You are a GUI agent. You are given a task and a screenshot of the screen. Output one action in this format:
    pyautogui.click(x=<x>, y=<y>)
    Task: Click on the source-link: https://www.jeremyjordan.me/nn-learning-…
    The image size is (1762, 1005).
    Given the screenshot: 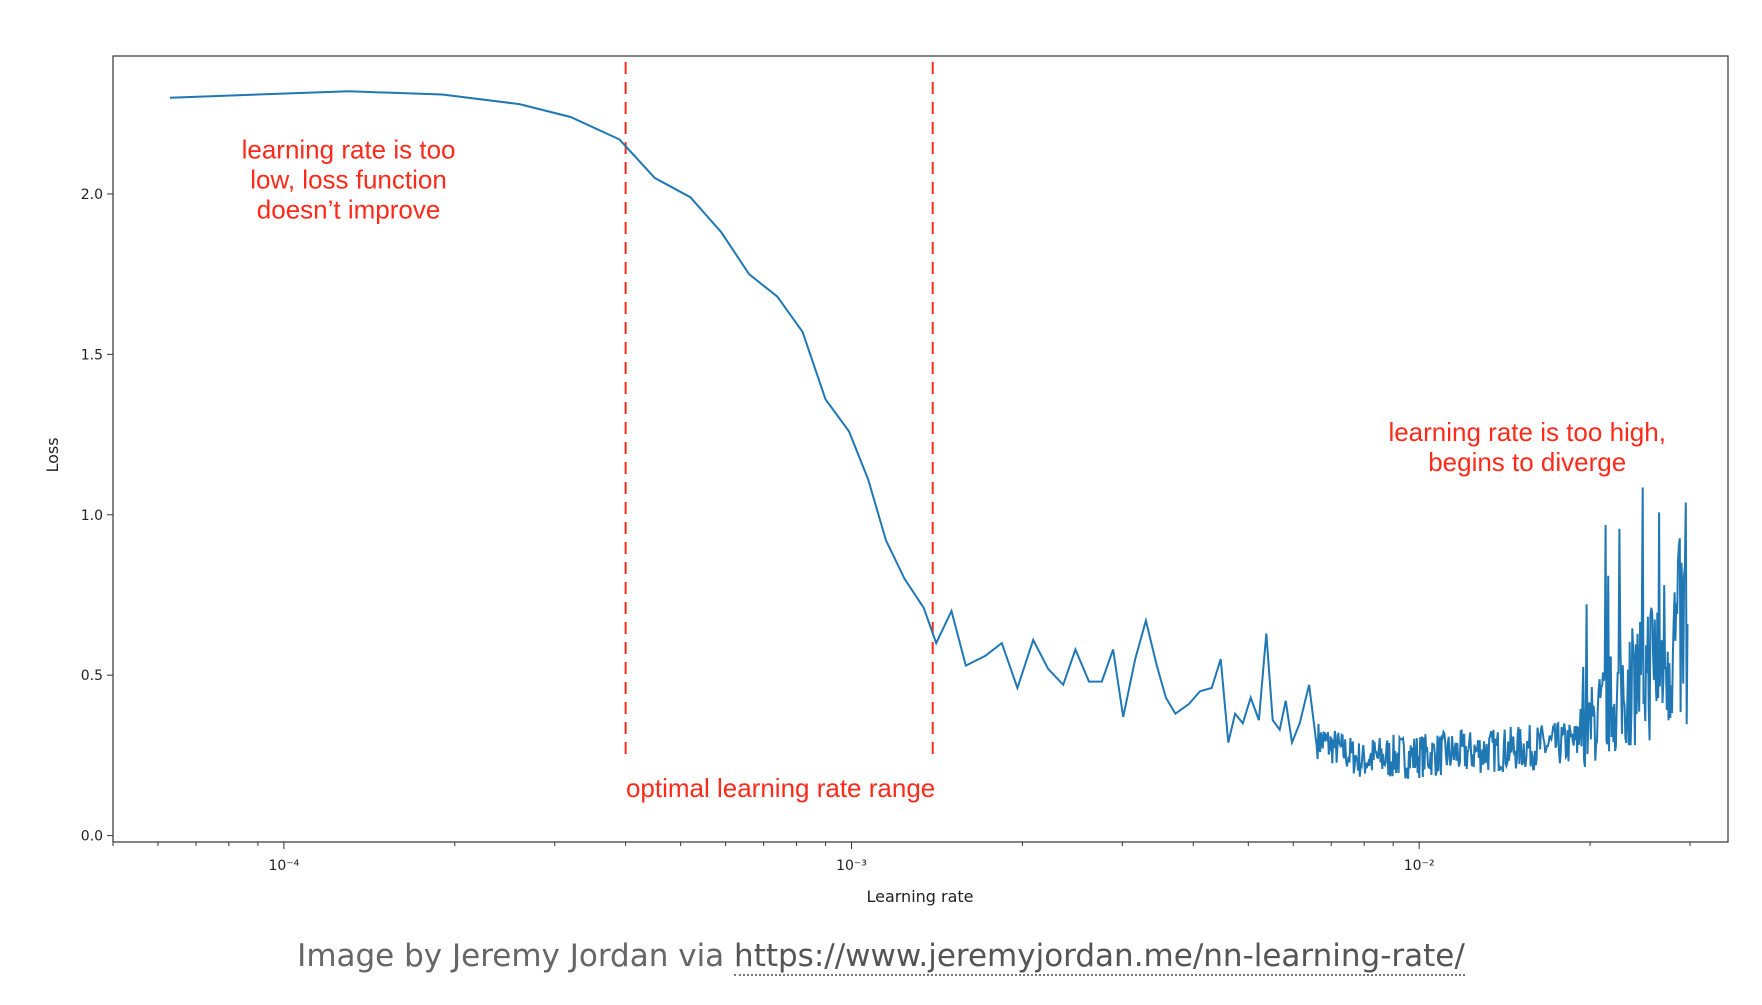 What is the action you would take?
    pyautogui.click(x=1099, y=957)
    